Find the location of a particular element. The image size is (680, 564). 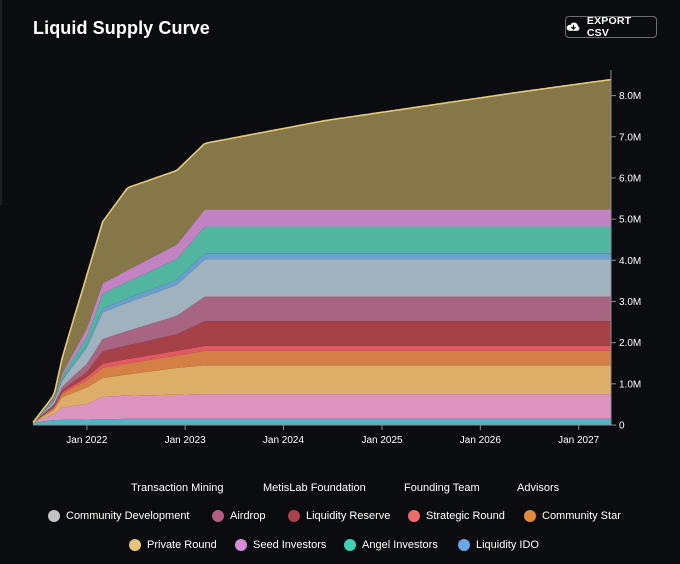

x-tick-label: Jan 2022 is located at coordinates (87, 440).